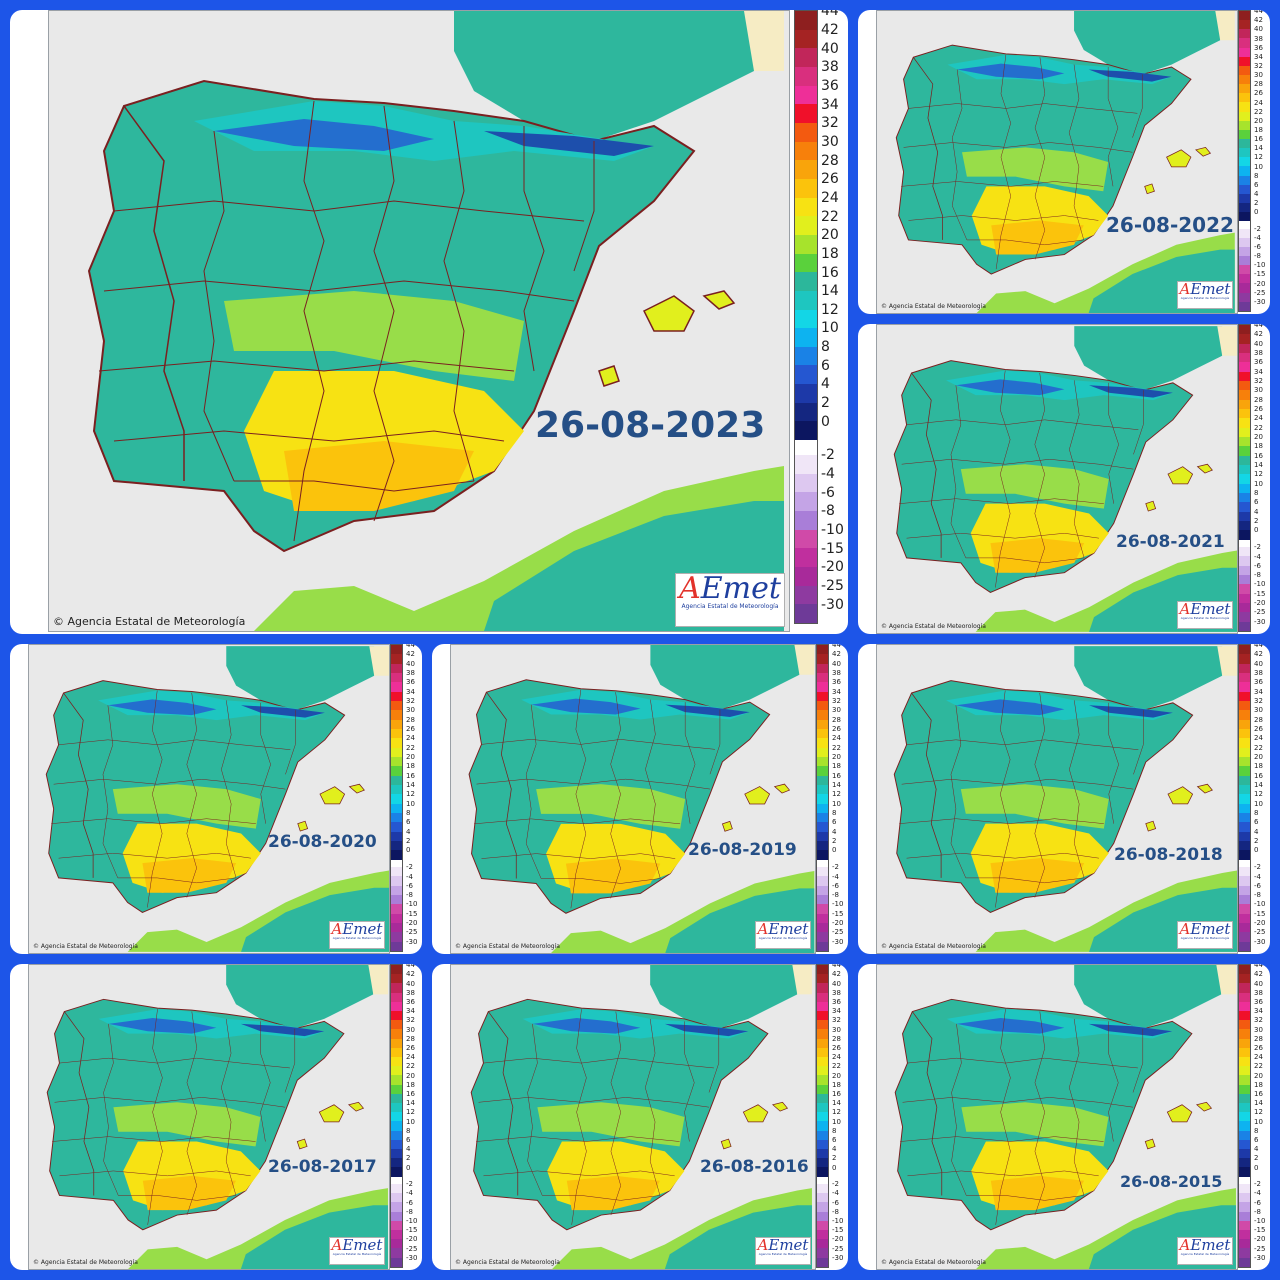 This screenshot has width=1280, height=1280. Describe the element at coordinates (1258, 409) in the screenshot. I see `legend-tick-label: 26` at that location.